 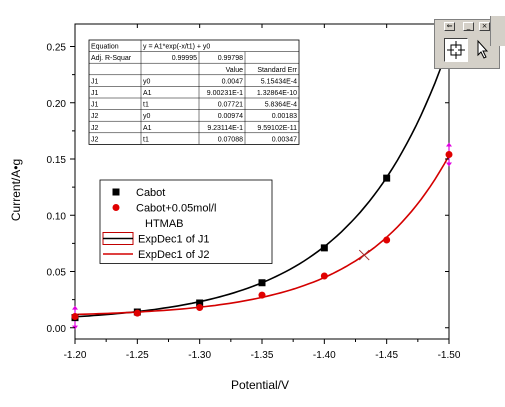 I want to click on pointer-arrow-icon, so click(x=483, y=50).